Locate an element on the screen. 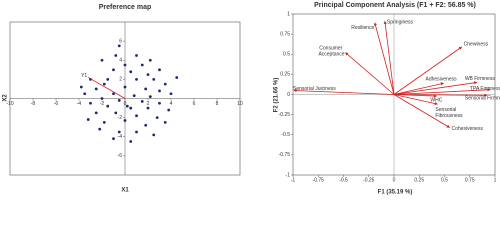 This screenshot has width=500, height=240. x-tick-label: -0.5 is located at coordinates (343, 180).